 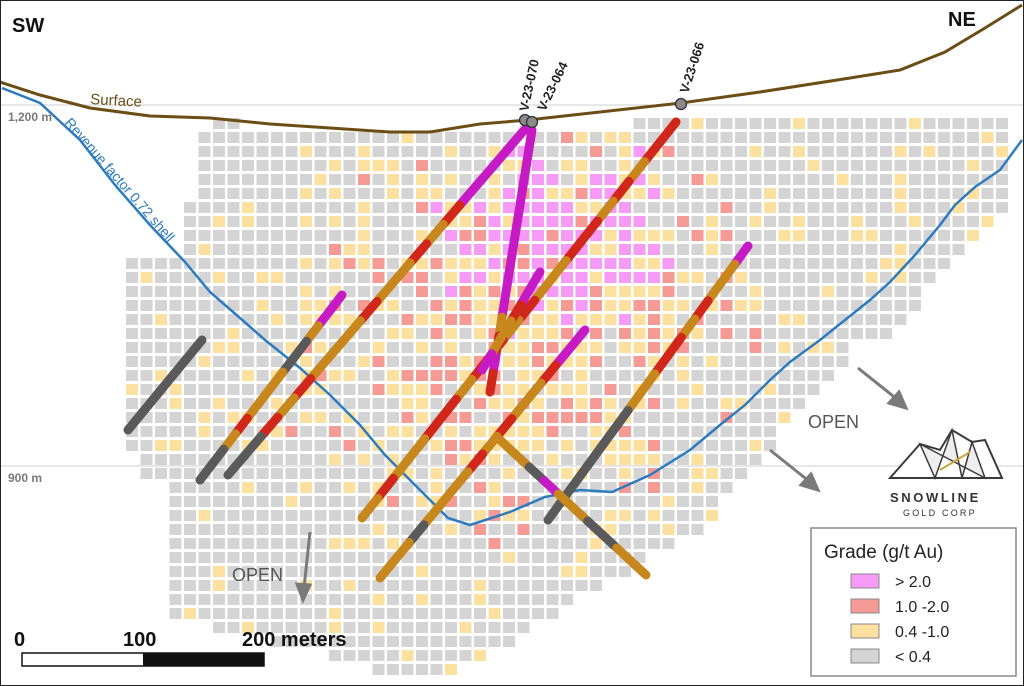 I want to click on legend-label-04-1: 0.4 -1.0, so click(x=922, y=632).